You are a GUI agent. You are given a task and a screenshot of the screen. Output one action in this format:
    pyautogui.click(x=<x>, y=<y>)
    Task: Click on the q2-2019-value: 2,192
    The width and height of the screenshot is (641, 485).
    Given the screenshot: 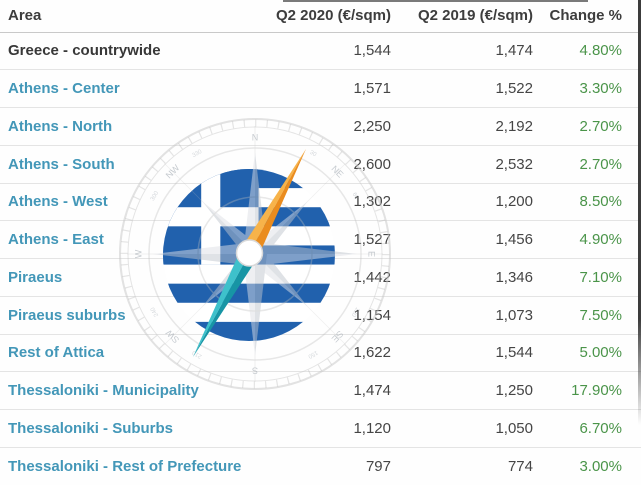 What is the action you would take?
    pyautogui.click(x=462, y=126)
    